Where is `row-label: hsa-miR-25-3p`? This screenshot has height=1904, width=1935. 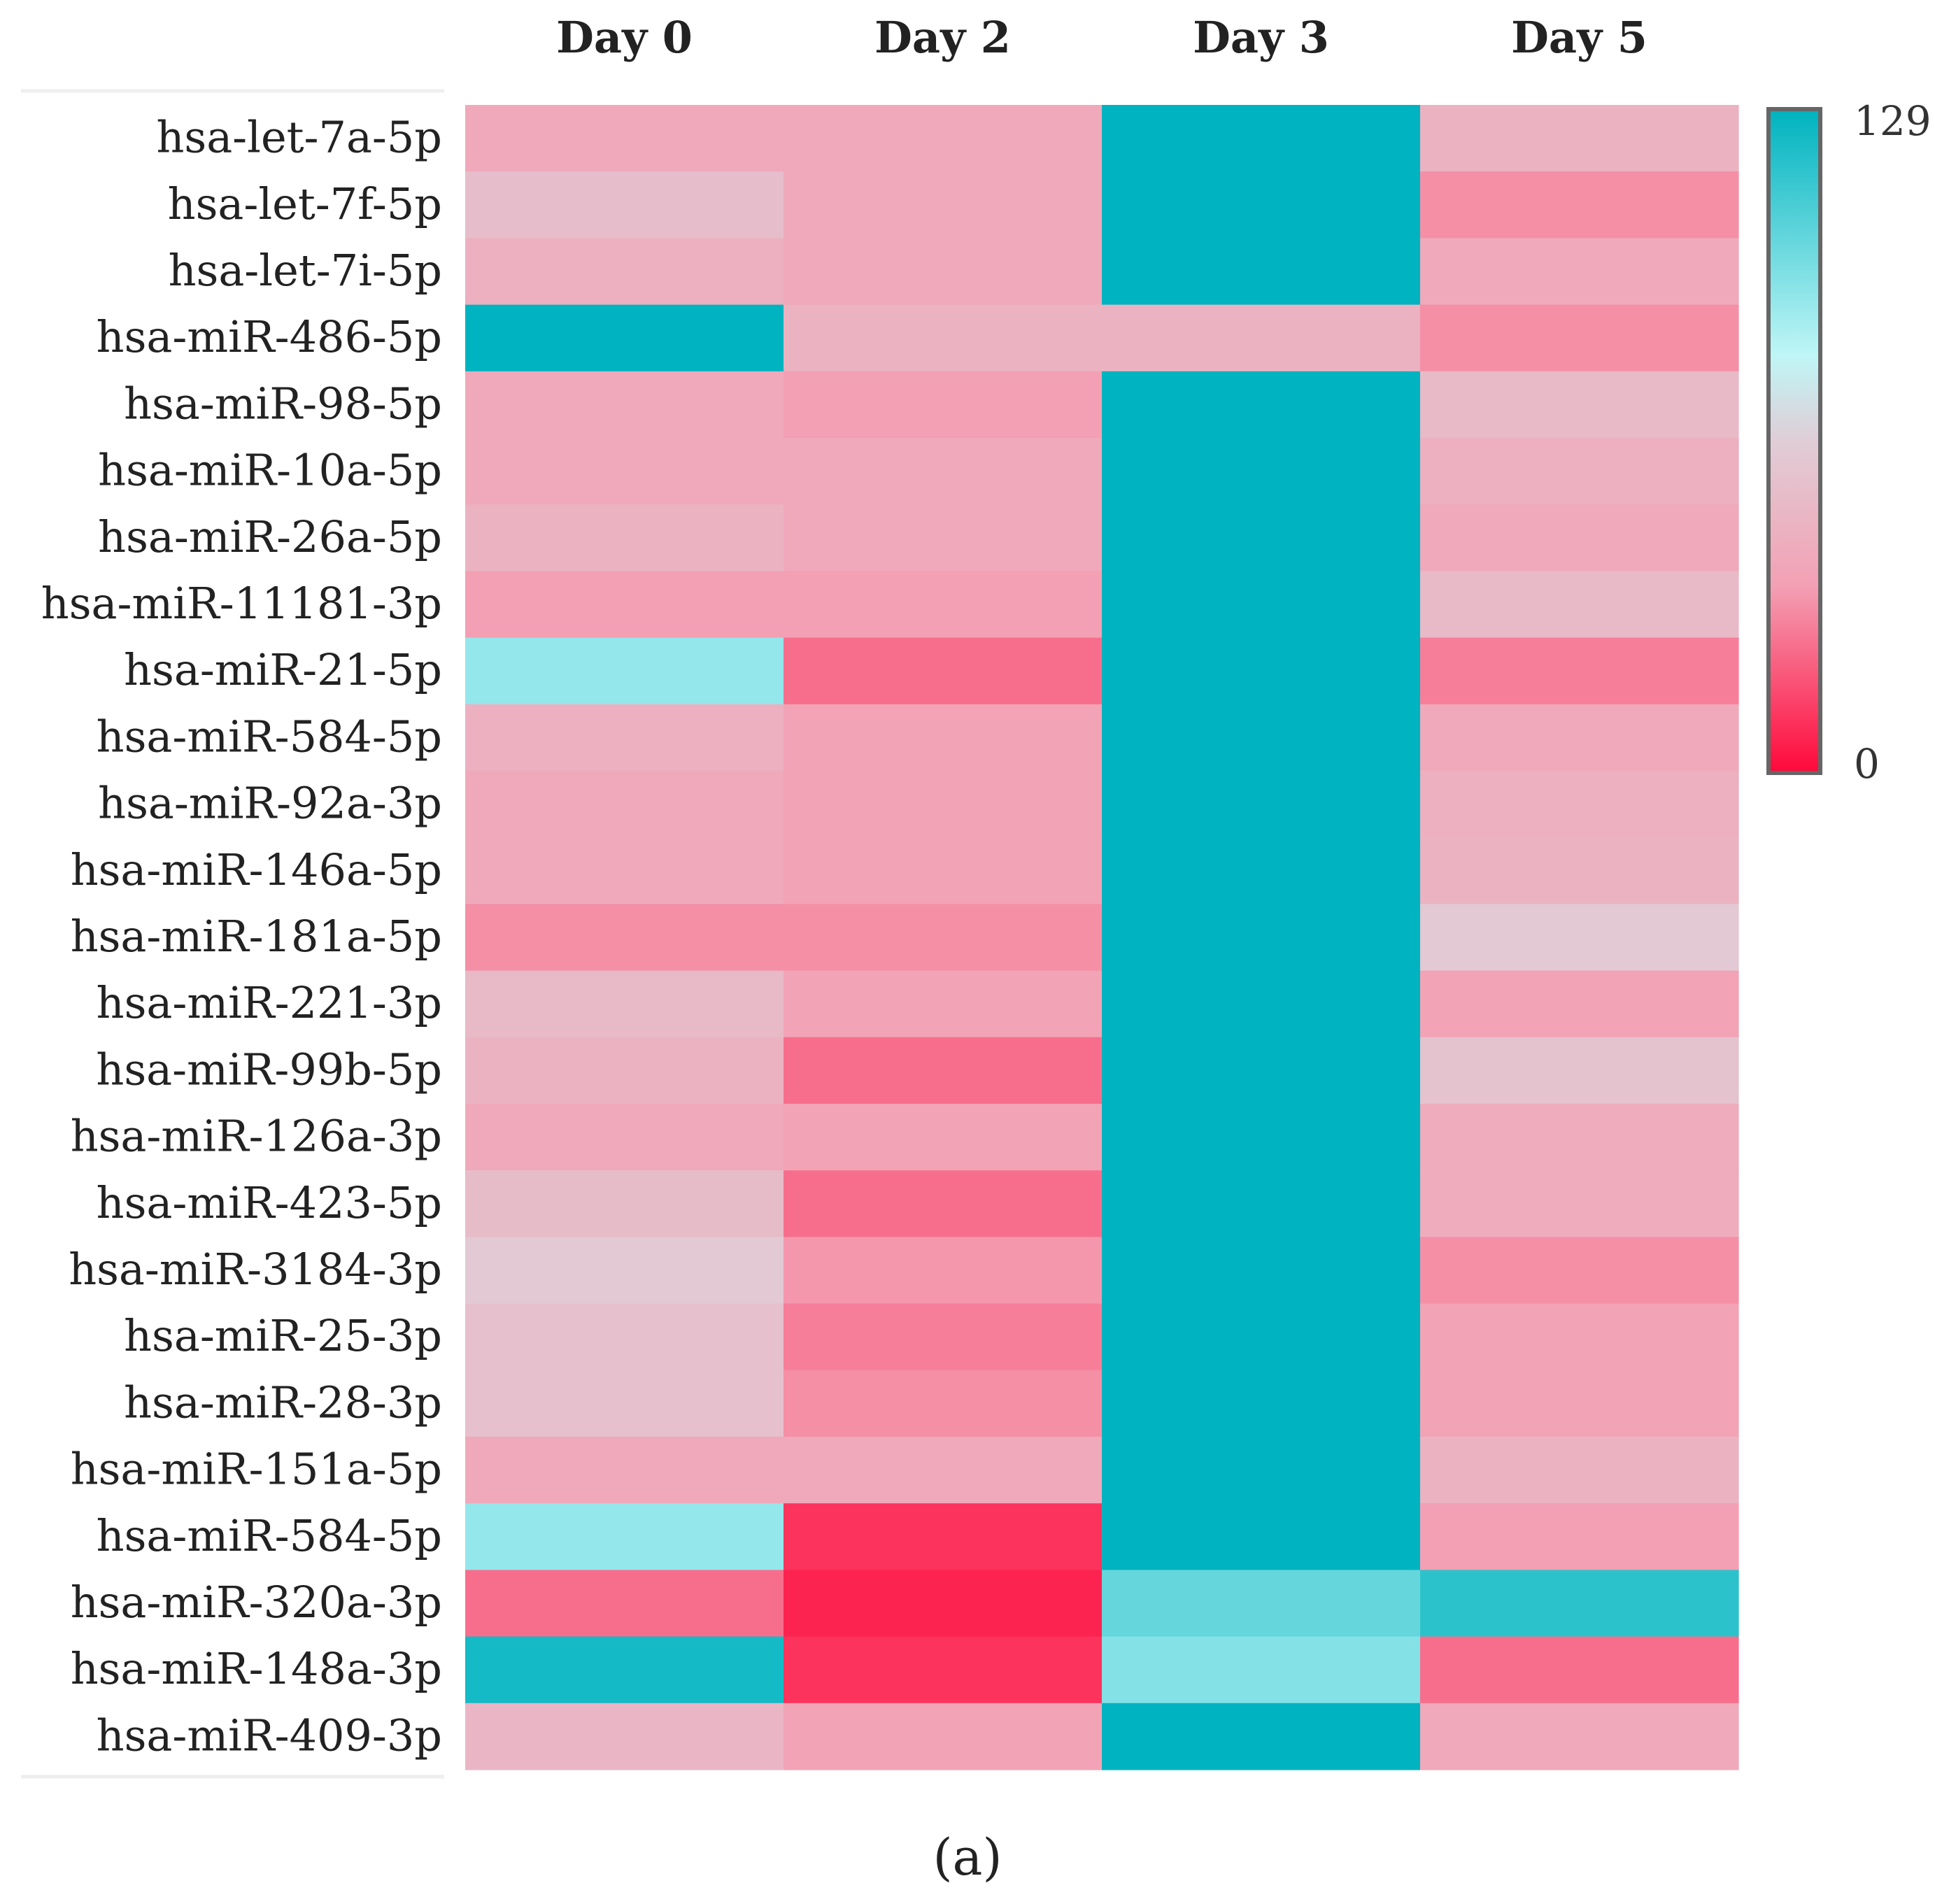
row-label: hsa-miR-25-3p is located at coordinates (283, 1335).